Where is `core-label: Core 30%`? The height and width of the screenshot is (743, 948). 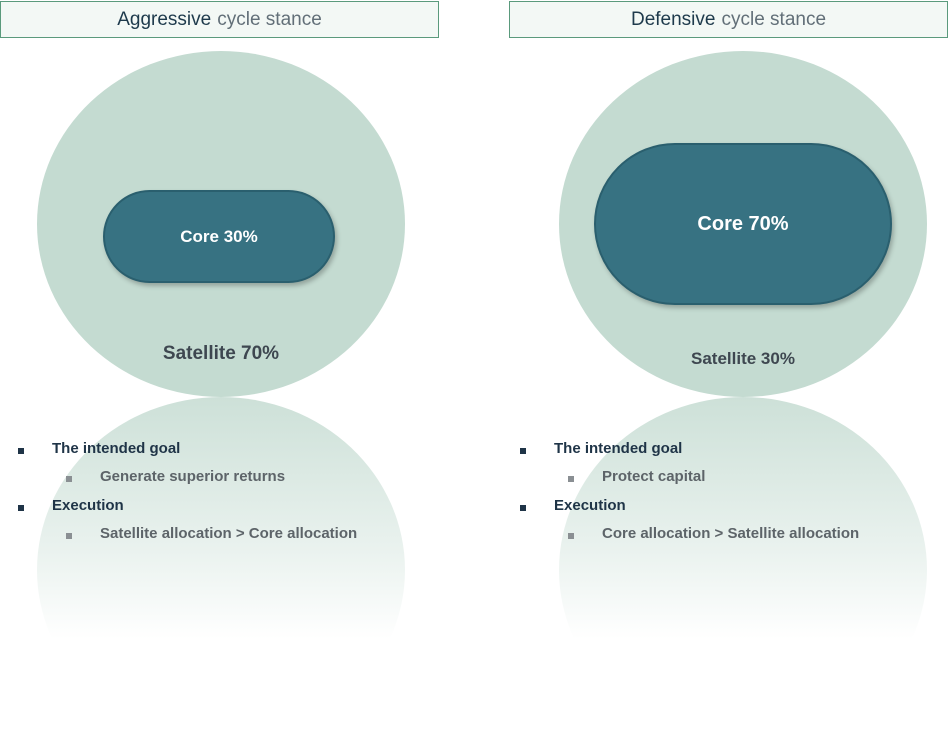 core-label: Core 30% is located at coordinates (219, 236).